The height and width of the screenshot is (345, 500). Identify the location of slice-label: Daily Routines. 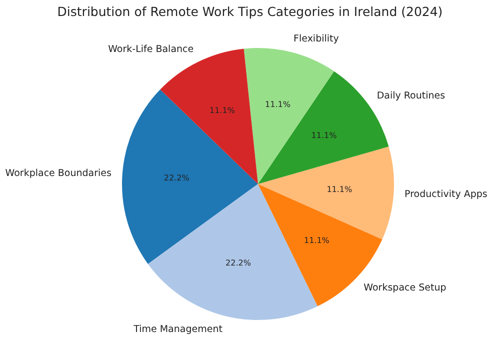
(411, 96).